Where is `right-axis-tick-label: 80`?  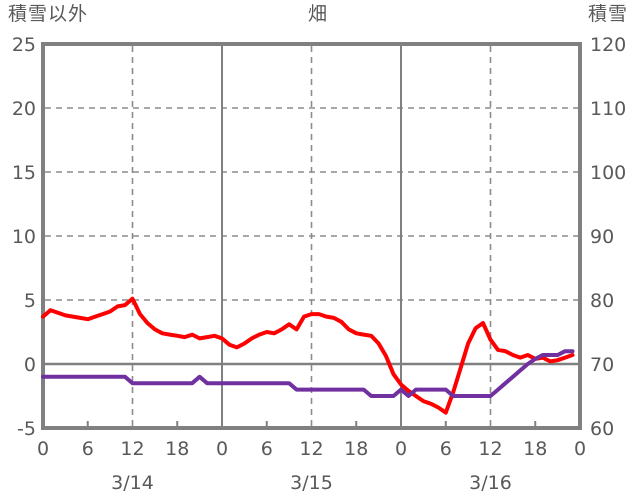
right-axis-tick-label: 80 is located at coordinates (602, 301).